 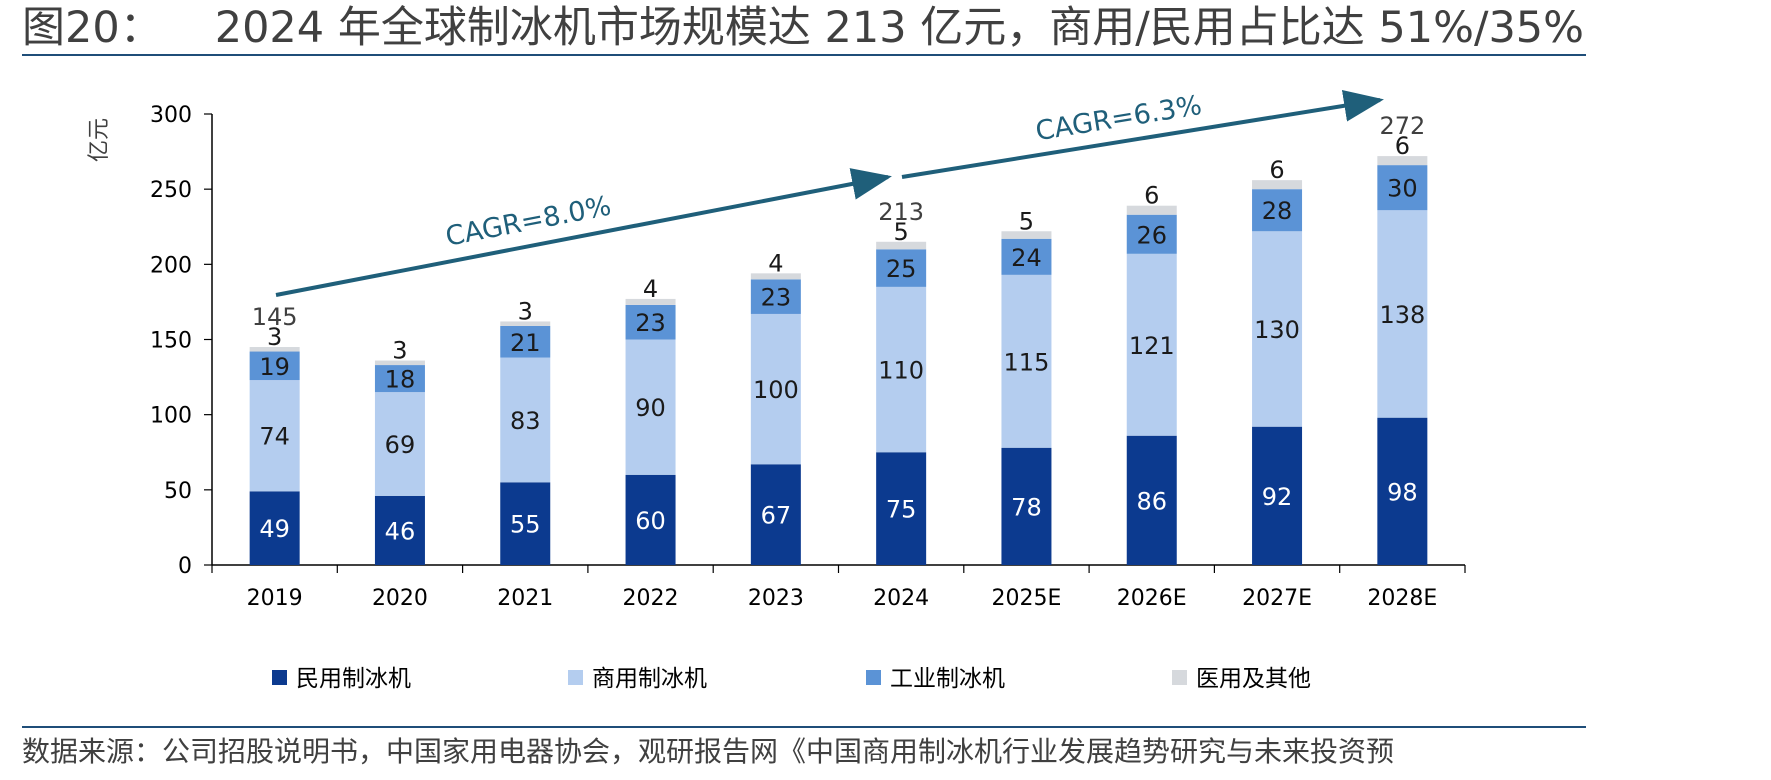 I want to click on data-label: 90, so click(x=650, y=408).